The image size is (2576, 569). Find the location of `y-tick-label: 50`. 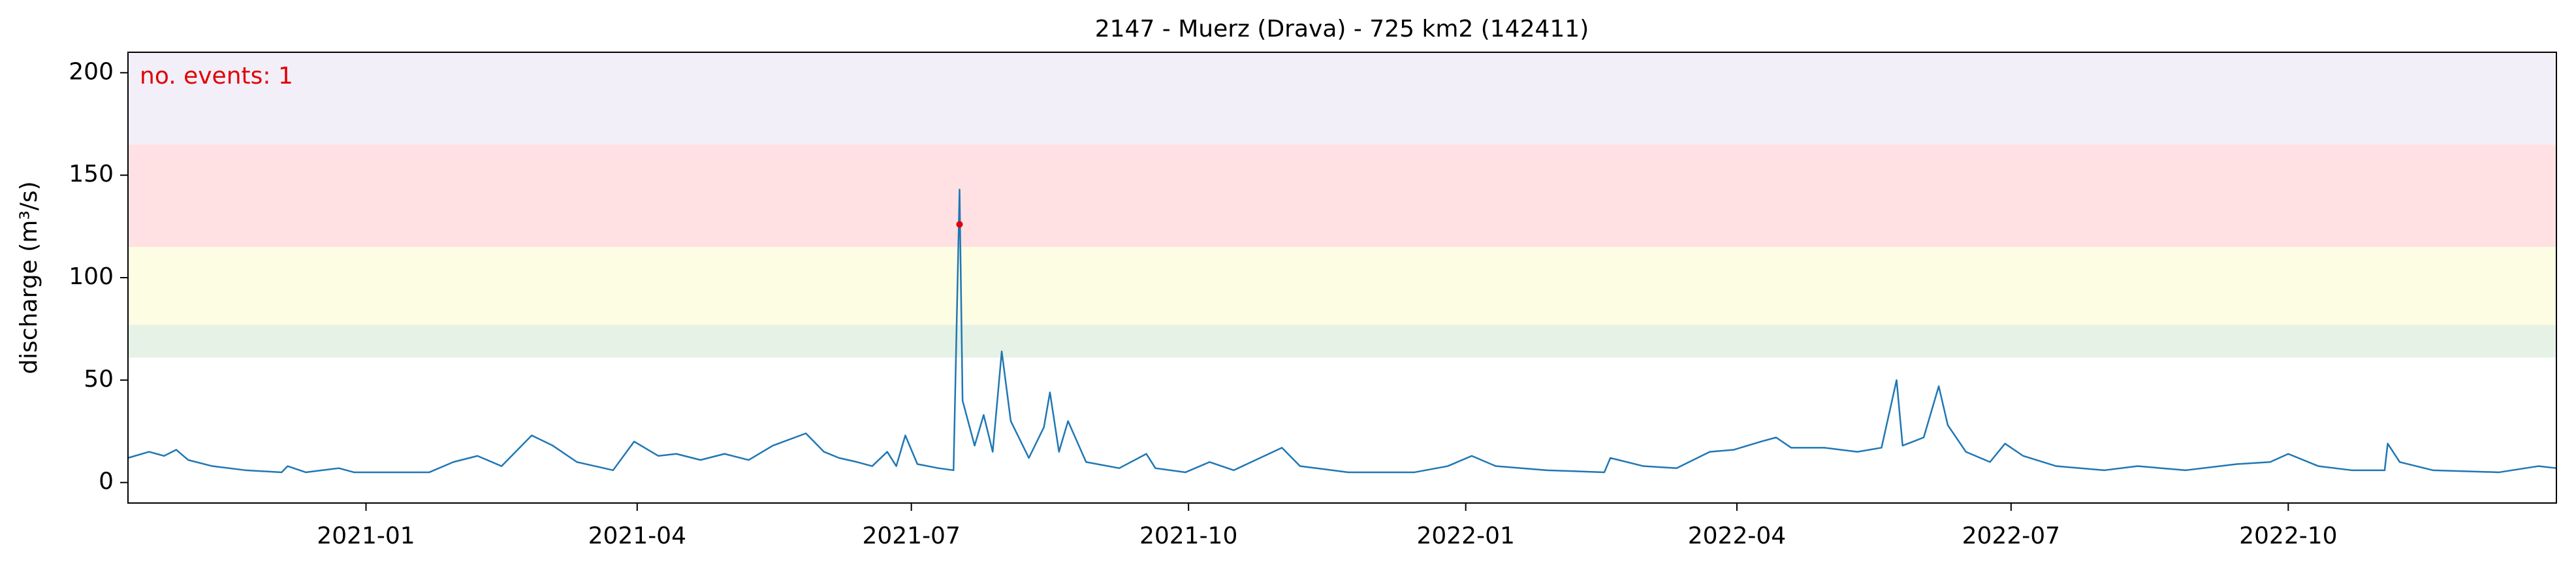

y-tick-label: 50 is located at coordinates (99, 379).